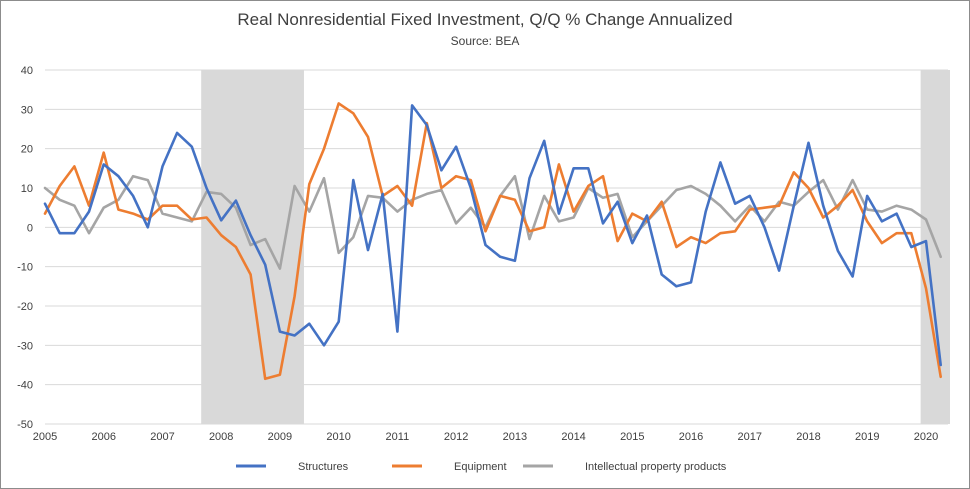 Image resolution: width=970 pixels, height=489 pixels. I want to click on legend-label: Intellectual property products, so click(656, 467).